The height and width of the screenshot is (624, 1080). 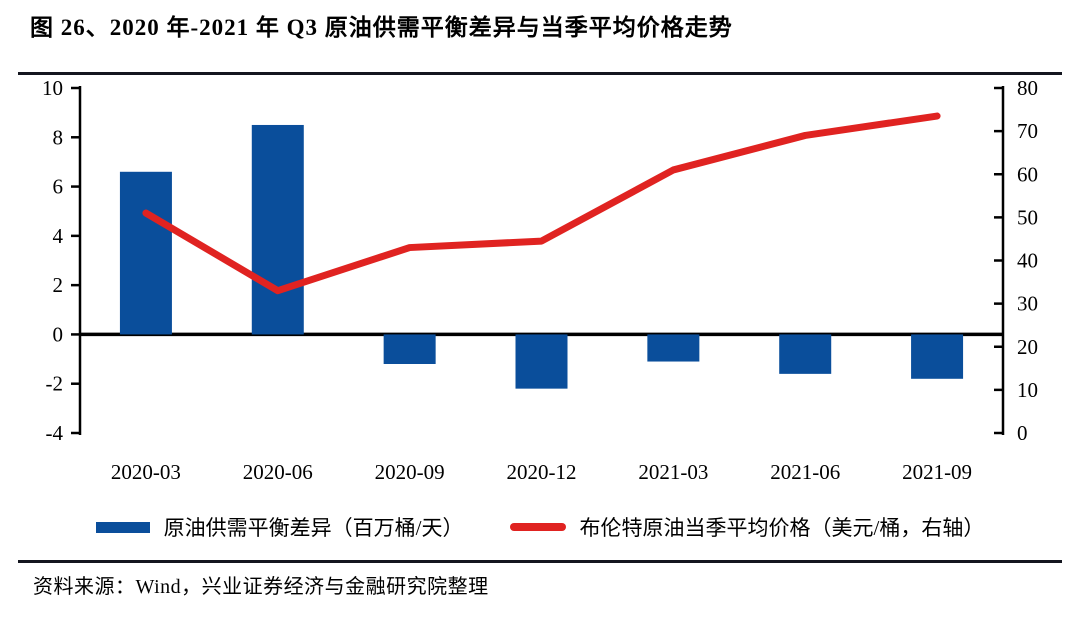 What do you see at coordinates (540, 73) in the screenshot?
I see `title-divider` at bounding box center [540, 73].